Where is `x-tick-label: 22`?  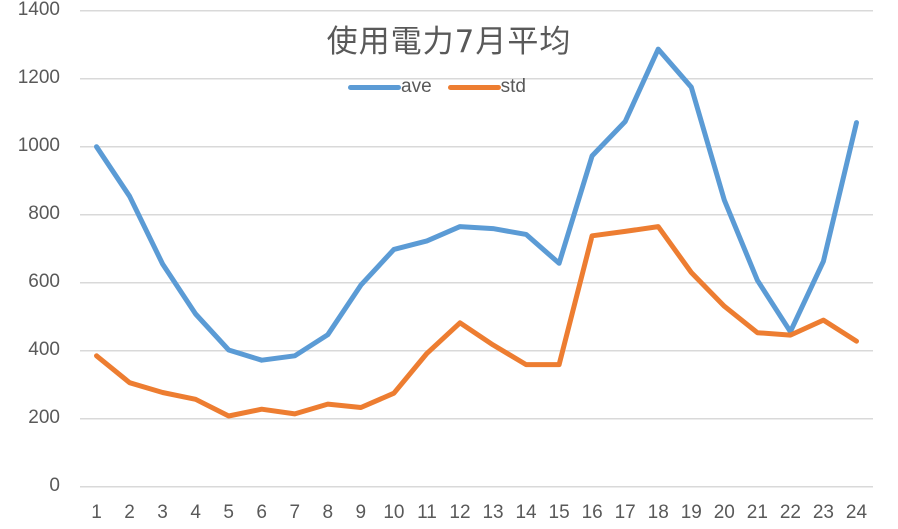 x-tick-label: 22 is located at coordinates (790, 512).